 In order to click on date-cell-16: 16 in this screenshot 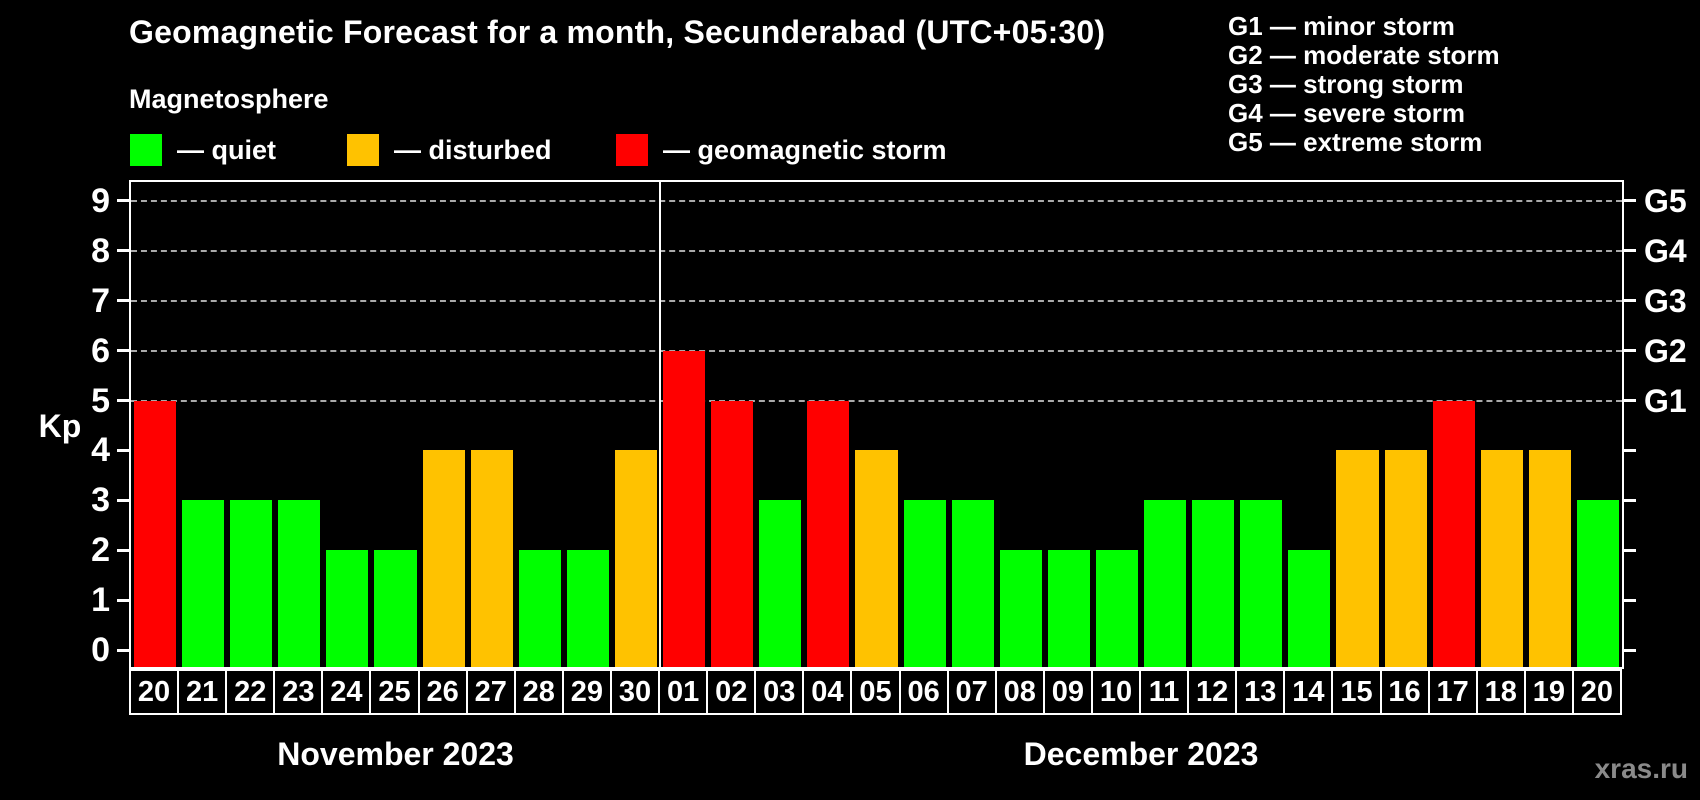, I will do `click(1404, 692)`.